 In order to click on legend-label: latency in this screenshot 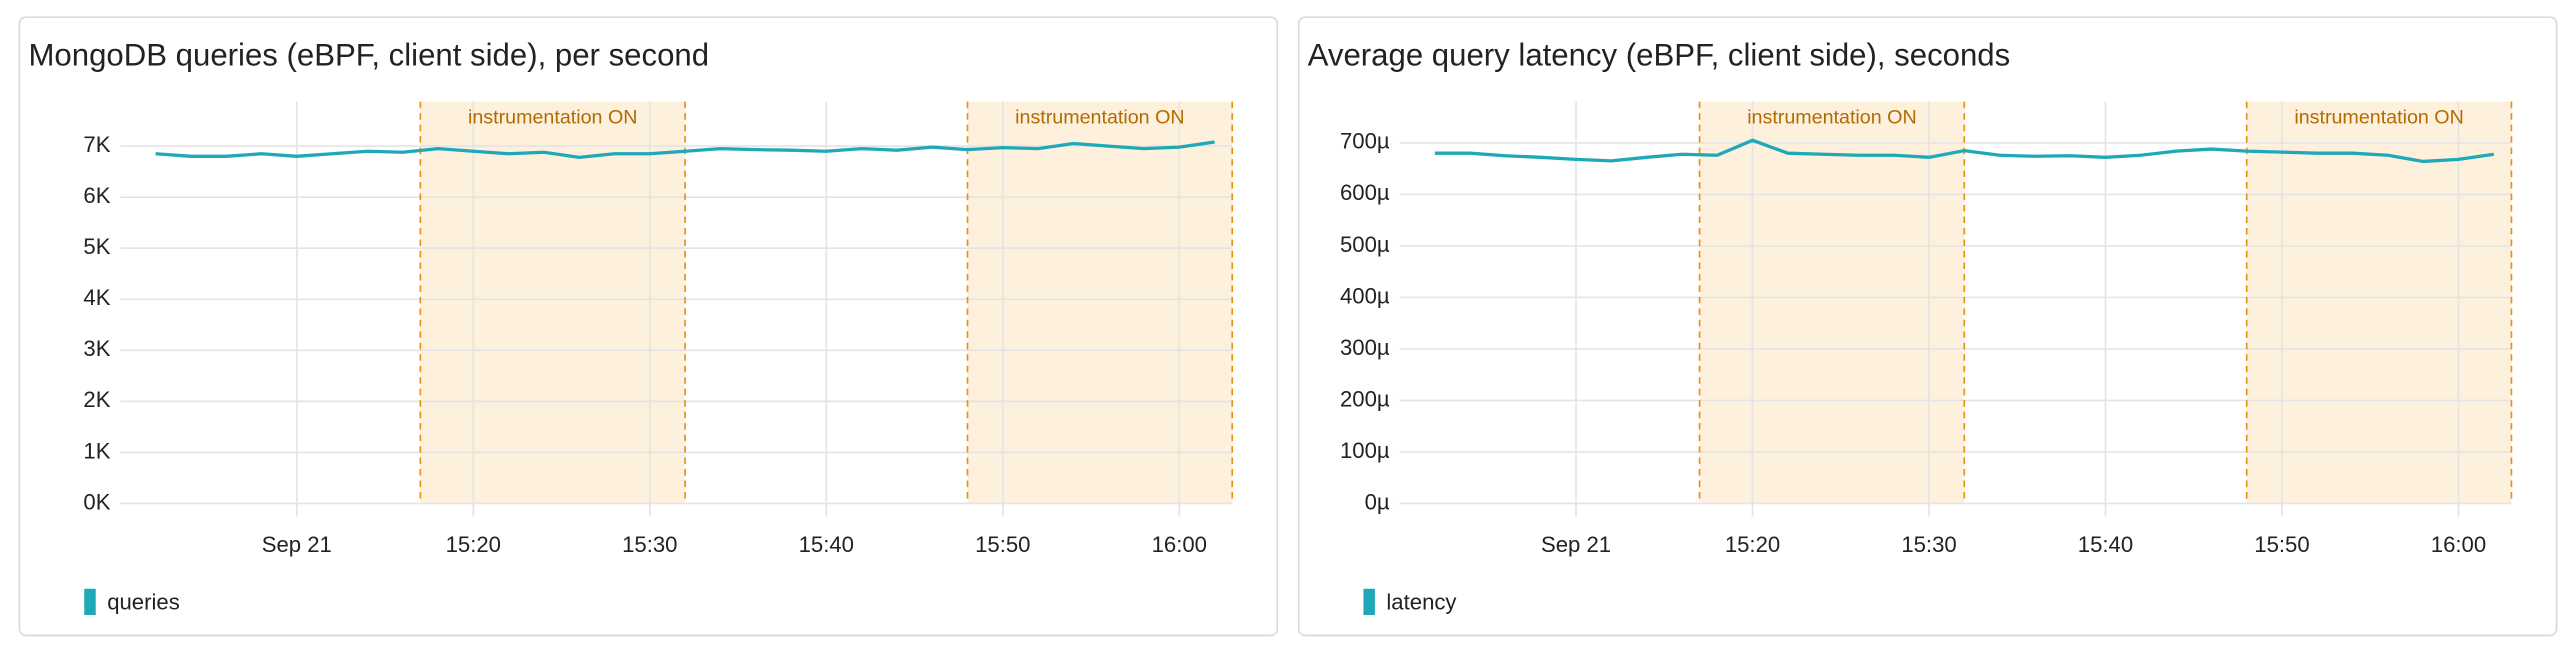, I will do `click(1421, 601)`.